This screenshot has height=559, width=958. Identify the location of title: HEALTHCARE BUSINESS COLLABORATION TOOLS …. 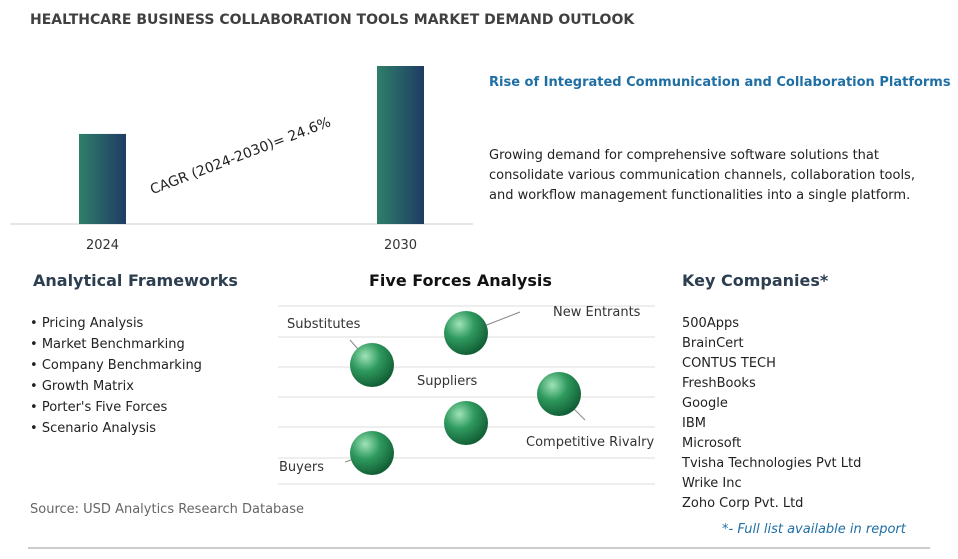
(332, 20).